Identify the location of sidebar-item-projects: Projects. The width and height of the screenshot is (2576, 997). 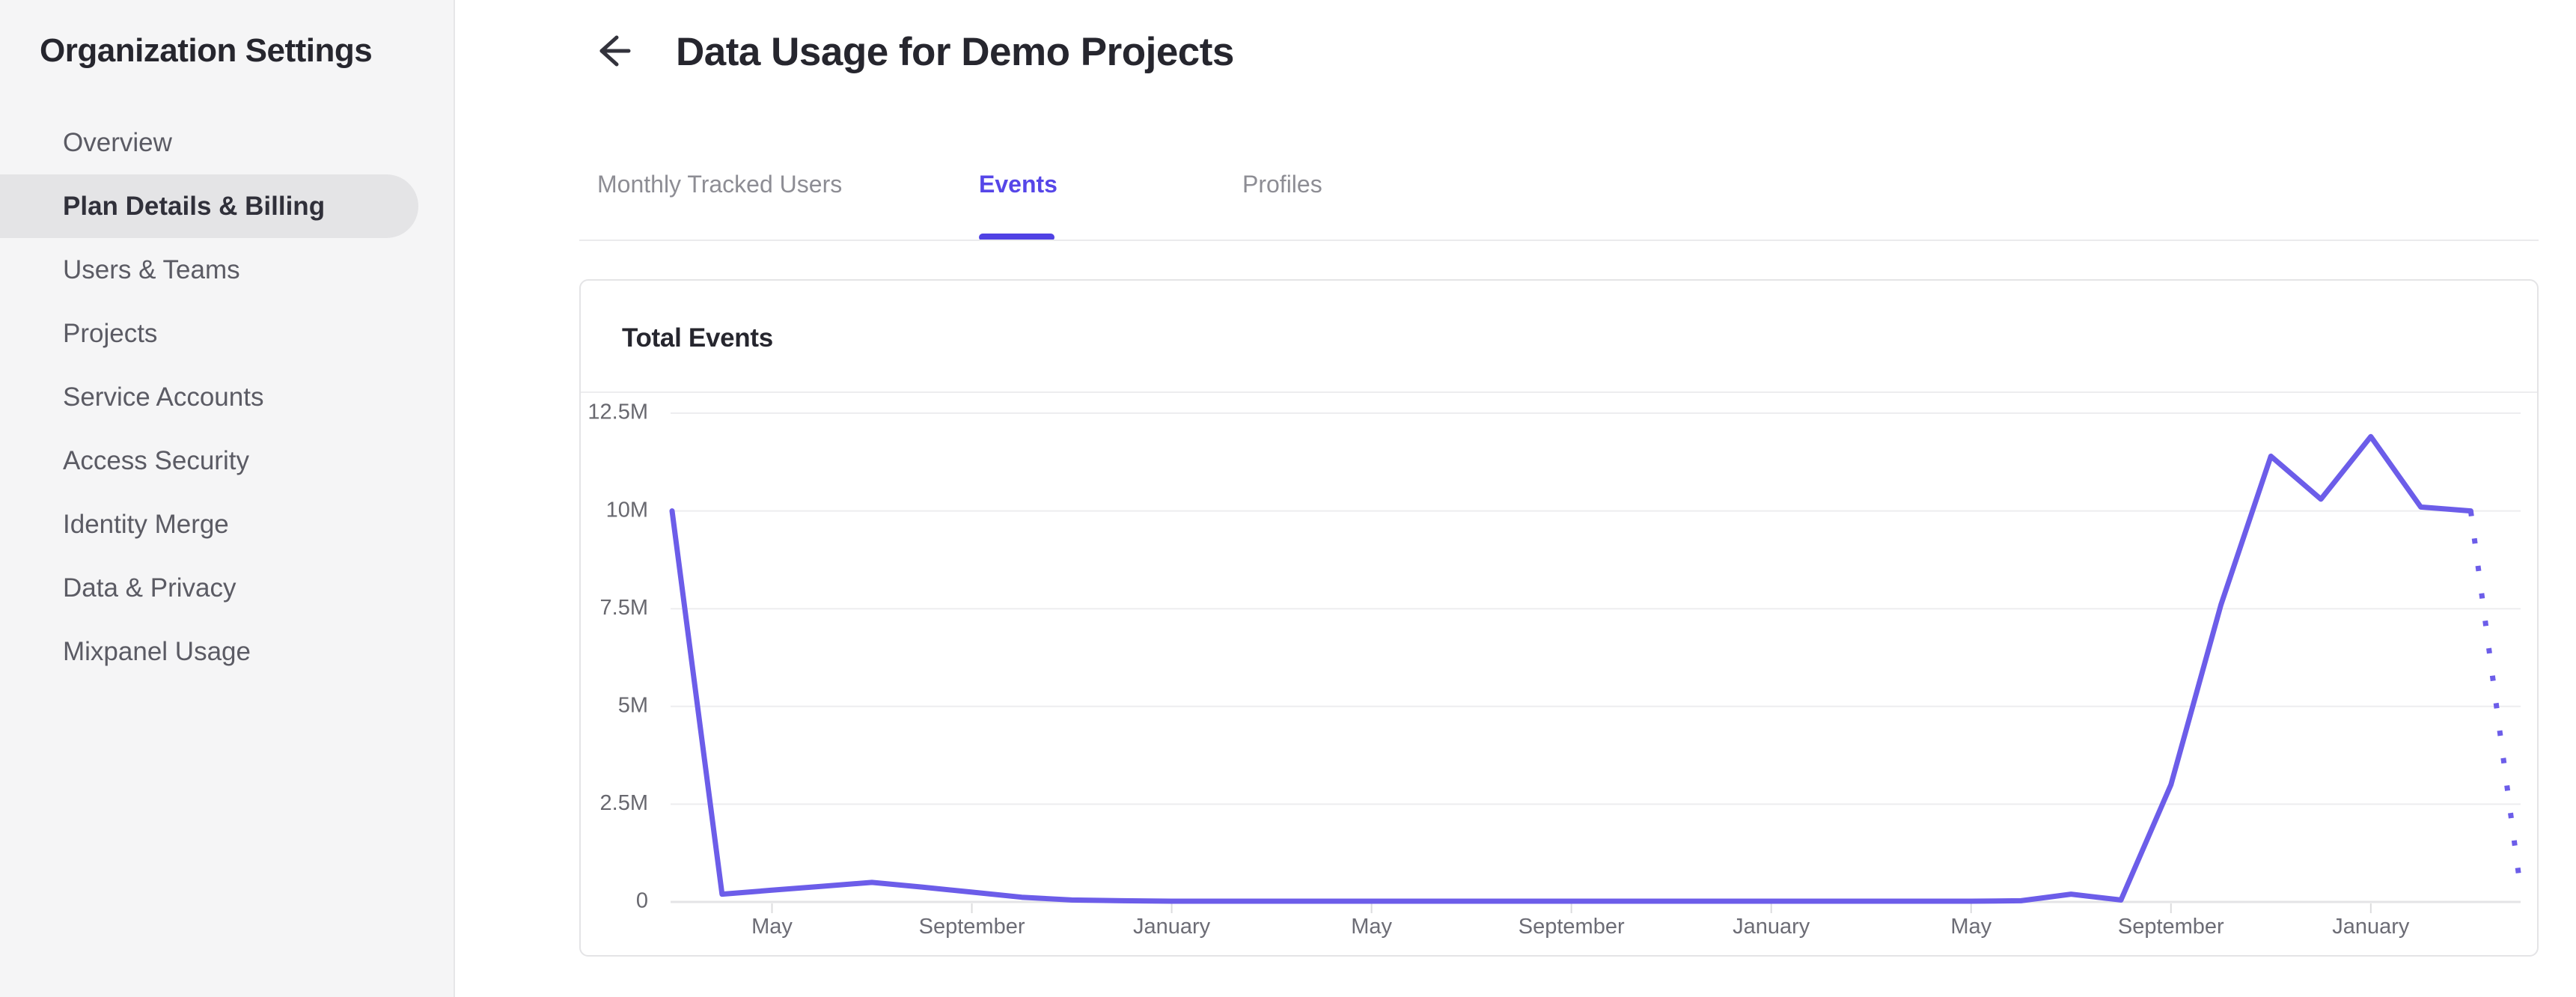
(111, 333).